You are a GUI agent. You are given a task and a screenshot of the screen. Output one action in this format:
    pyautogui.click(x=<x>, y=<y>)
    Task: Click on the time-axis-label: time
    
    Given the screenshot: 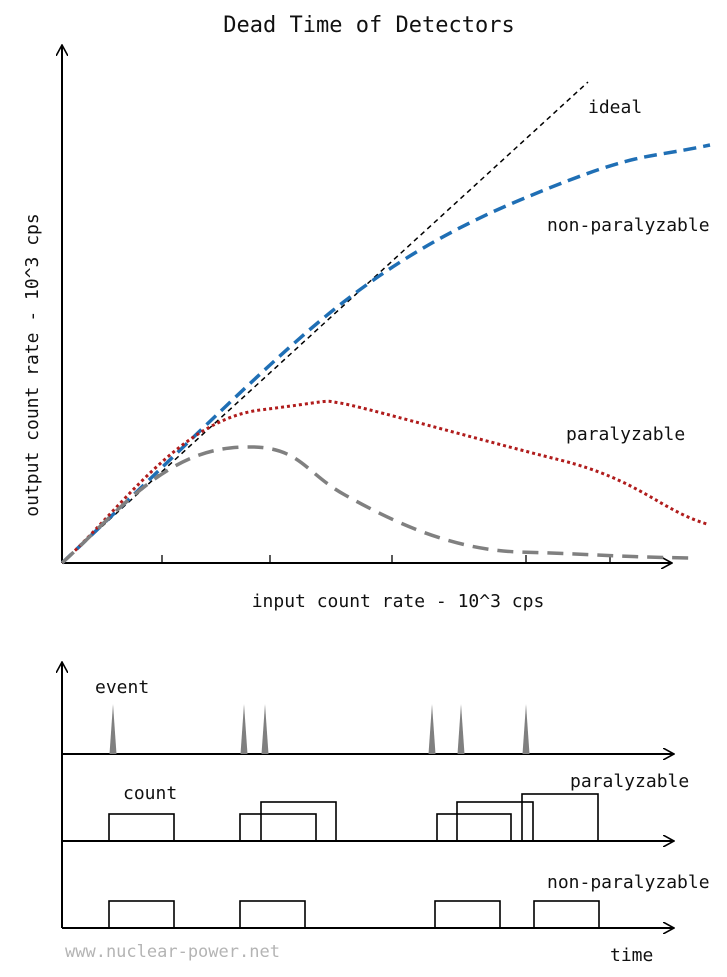 What is the action you would take?
    pyautogui.click(x=631, y=955)
    